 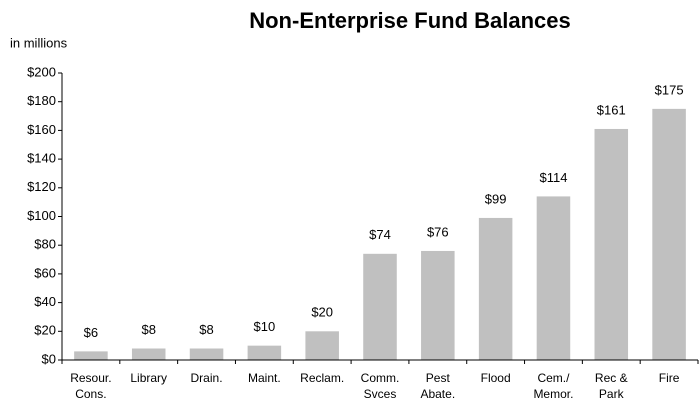 What do you see at coordinates (49, 358) in the screenshot?
I see `y-tick-label: $0` at bounding box center [49, 358].